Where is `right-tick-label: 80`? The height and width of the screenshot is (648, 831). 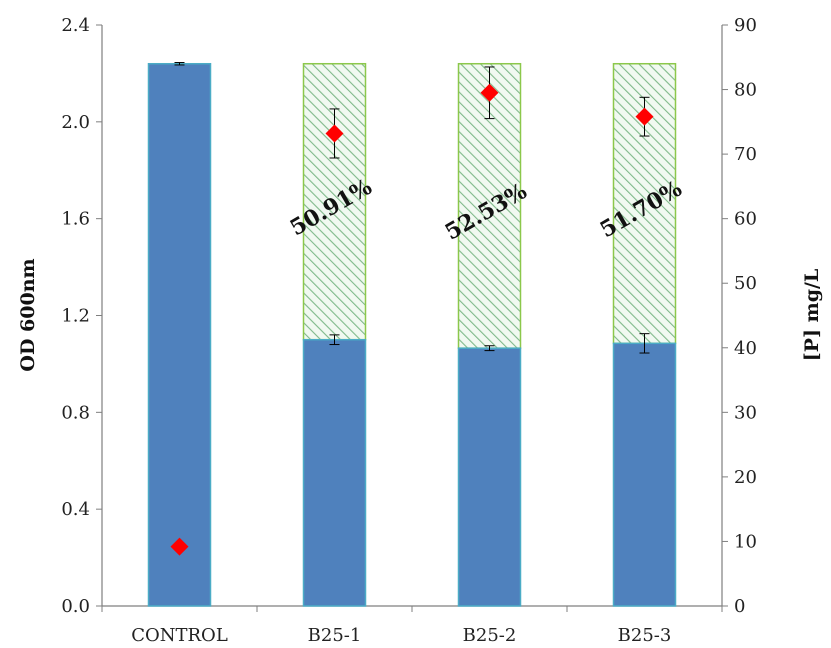 right-tick-label: 80 is located at coordinates (745, 90).